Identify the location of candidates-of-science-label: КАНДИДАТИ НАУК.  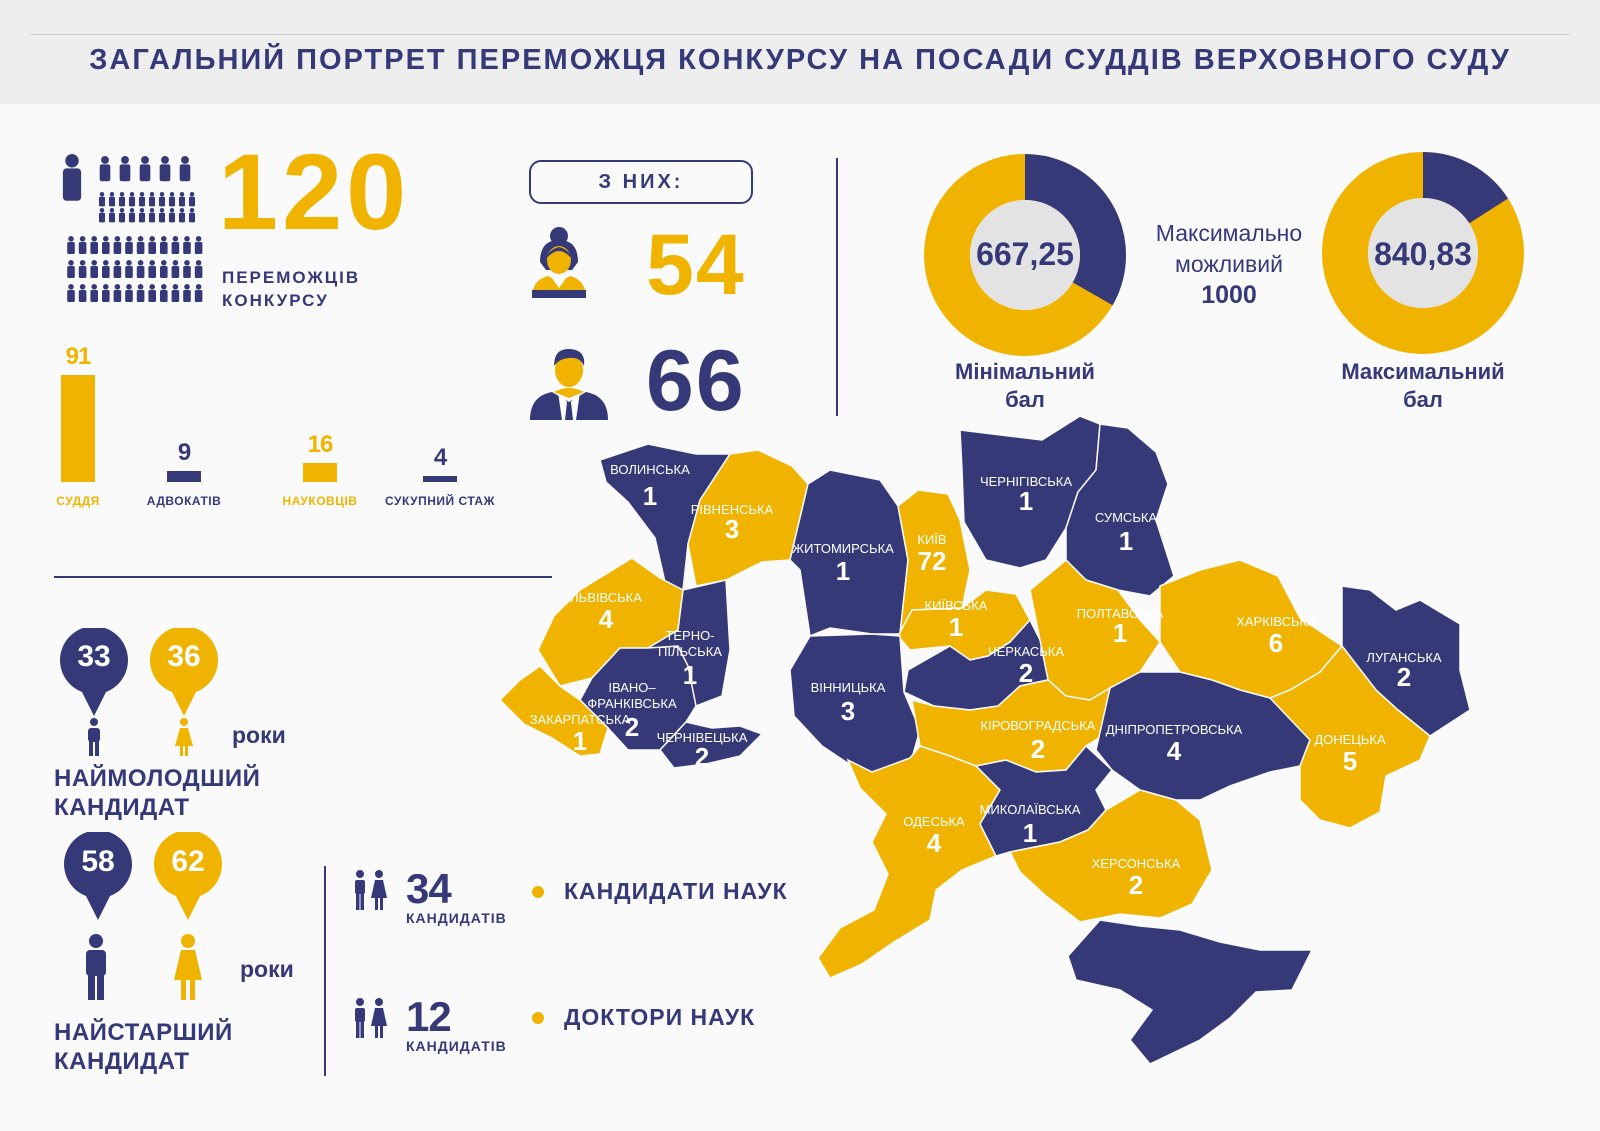
(676, 891).